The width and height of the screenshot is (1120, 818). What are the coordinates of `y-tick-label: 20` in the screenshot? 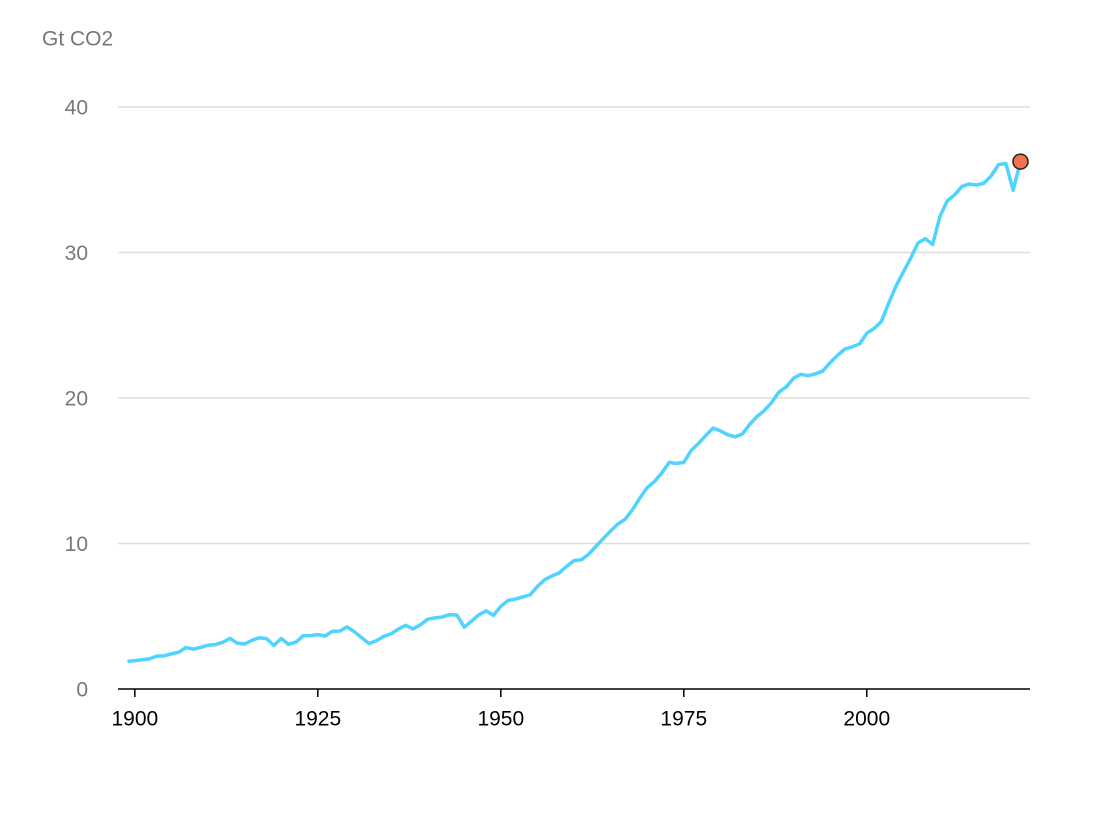 It's located at (76, 399).